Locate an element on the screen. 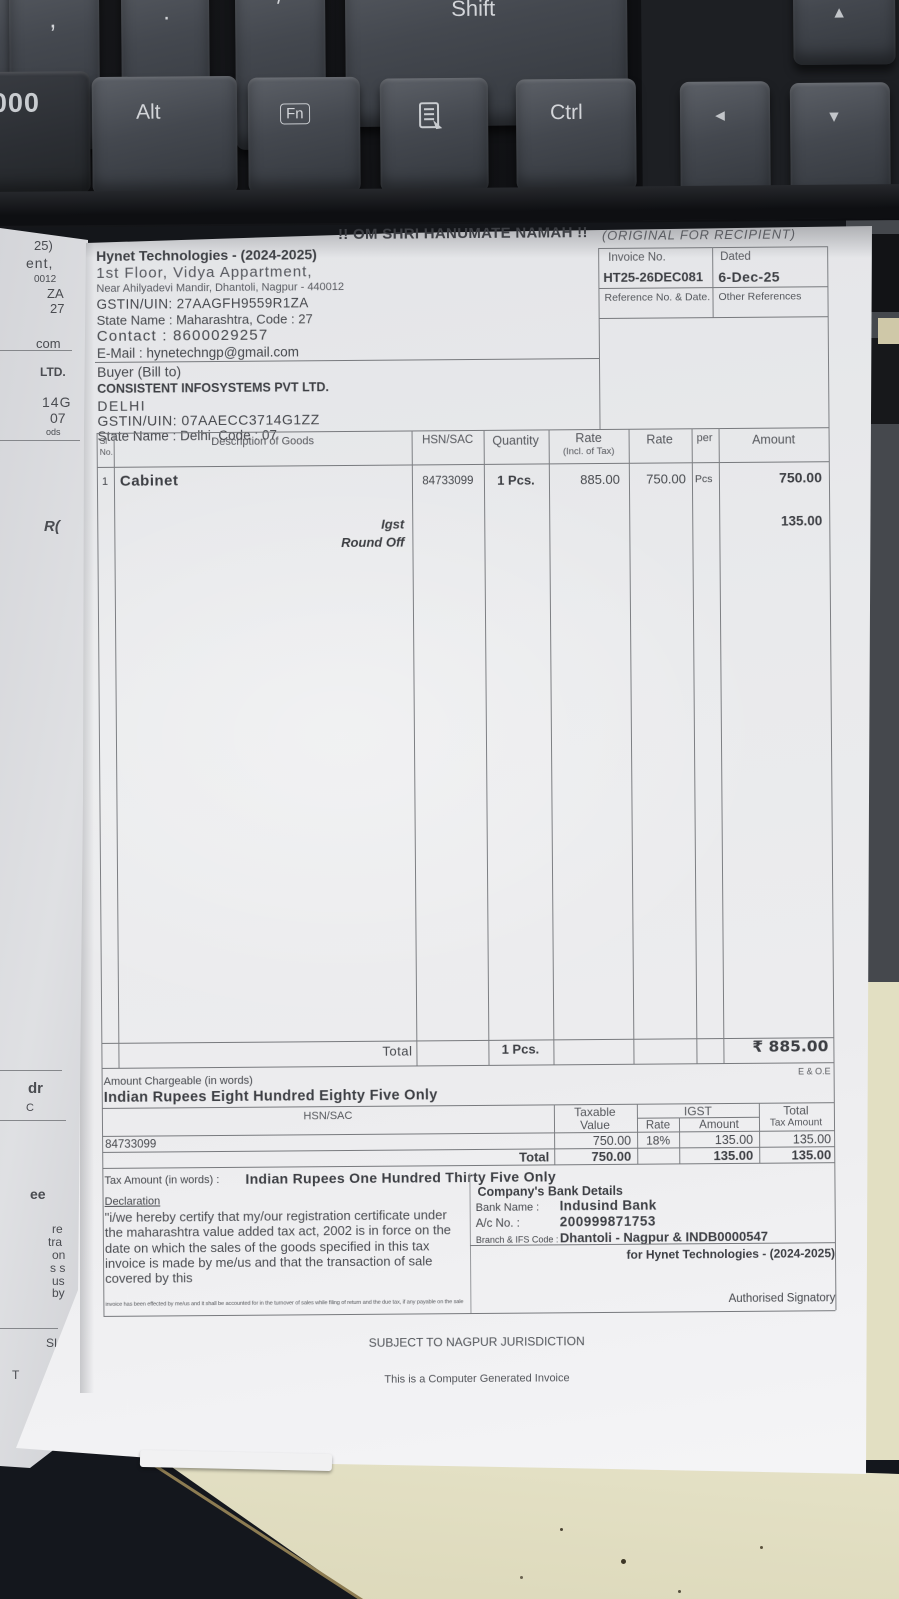 This screenshot has height=1599, width=899. tax-row-rate: 18% is located at coordinates (658, 1140).